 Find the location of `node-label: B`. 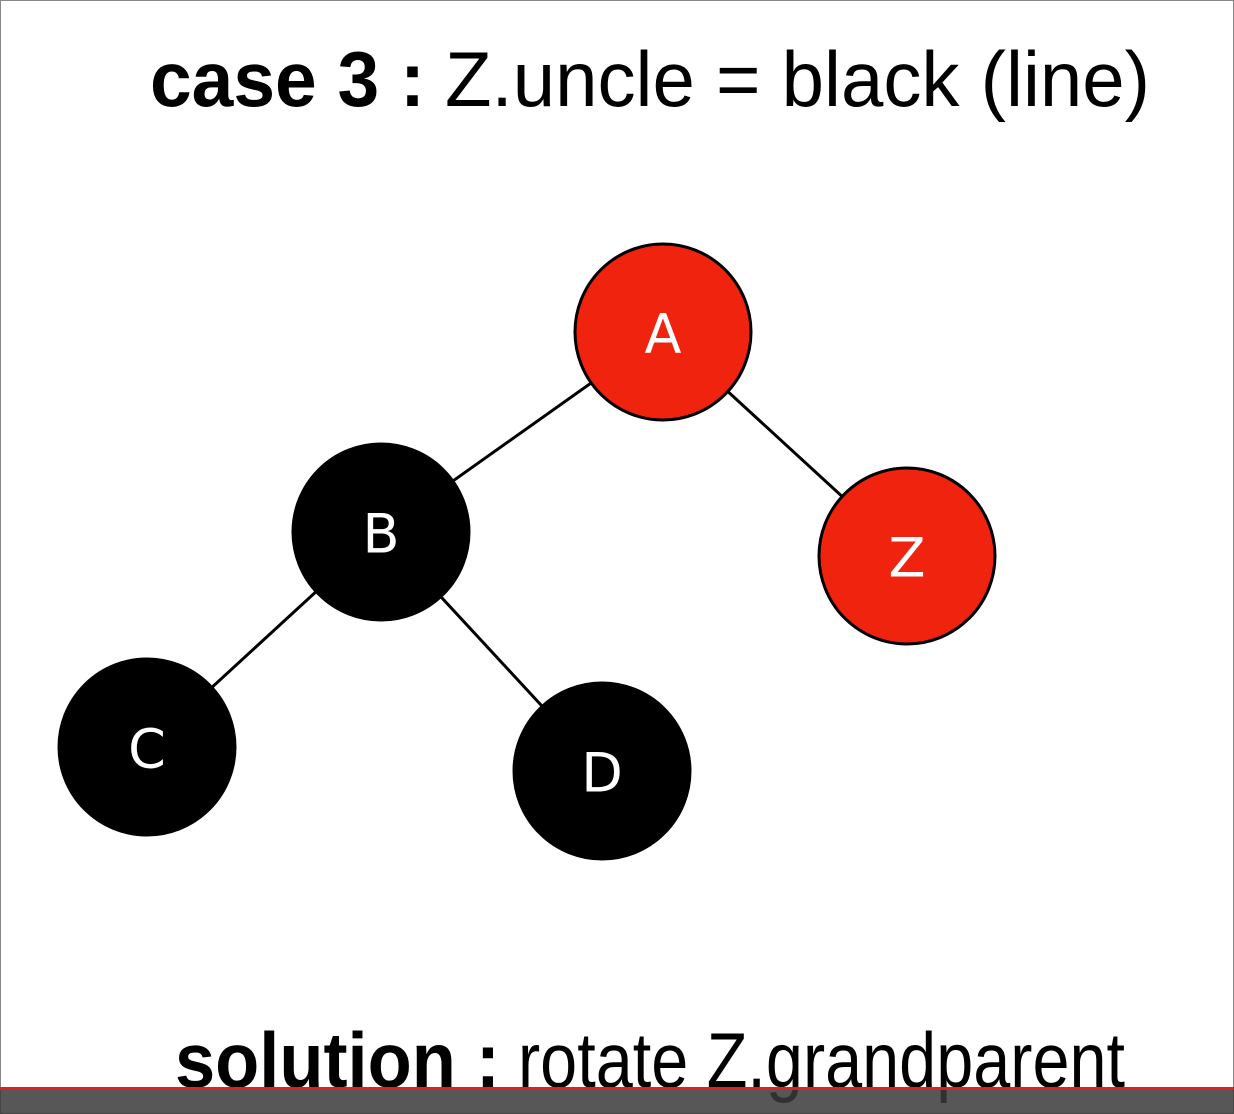

node-label: B is located at coordinates (380, 534).